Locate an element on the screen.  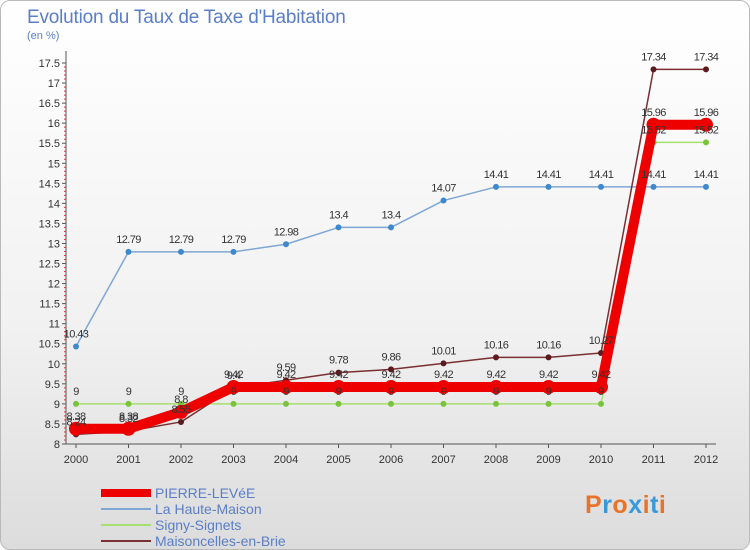
logo-letter: t is located at coordinates (654, 505).